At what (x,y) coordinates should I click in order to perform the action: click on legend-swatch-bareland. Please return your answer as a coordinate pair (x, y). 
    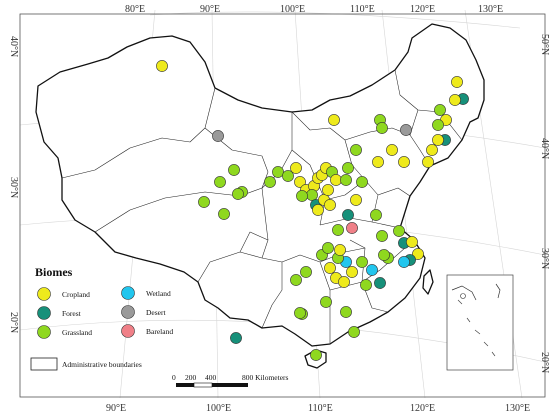
    Looking at the image, I should click on (128, 331).